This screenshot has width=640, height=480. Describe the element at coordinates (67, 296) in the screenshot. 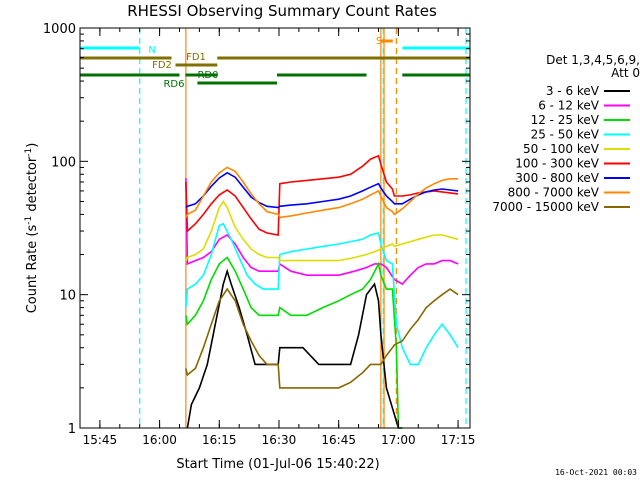

I see `y-tick-label: 10` at that location.